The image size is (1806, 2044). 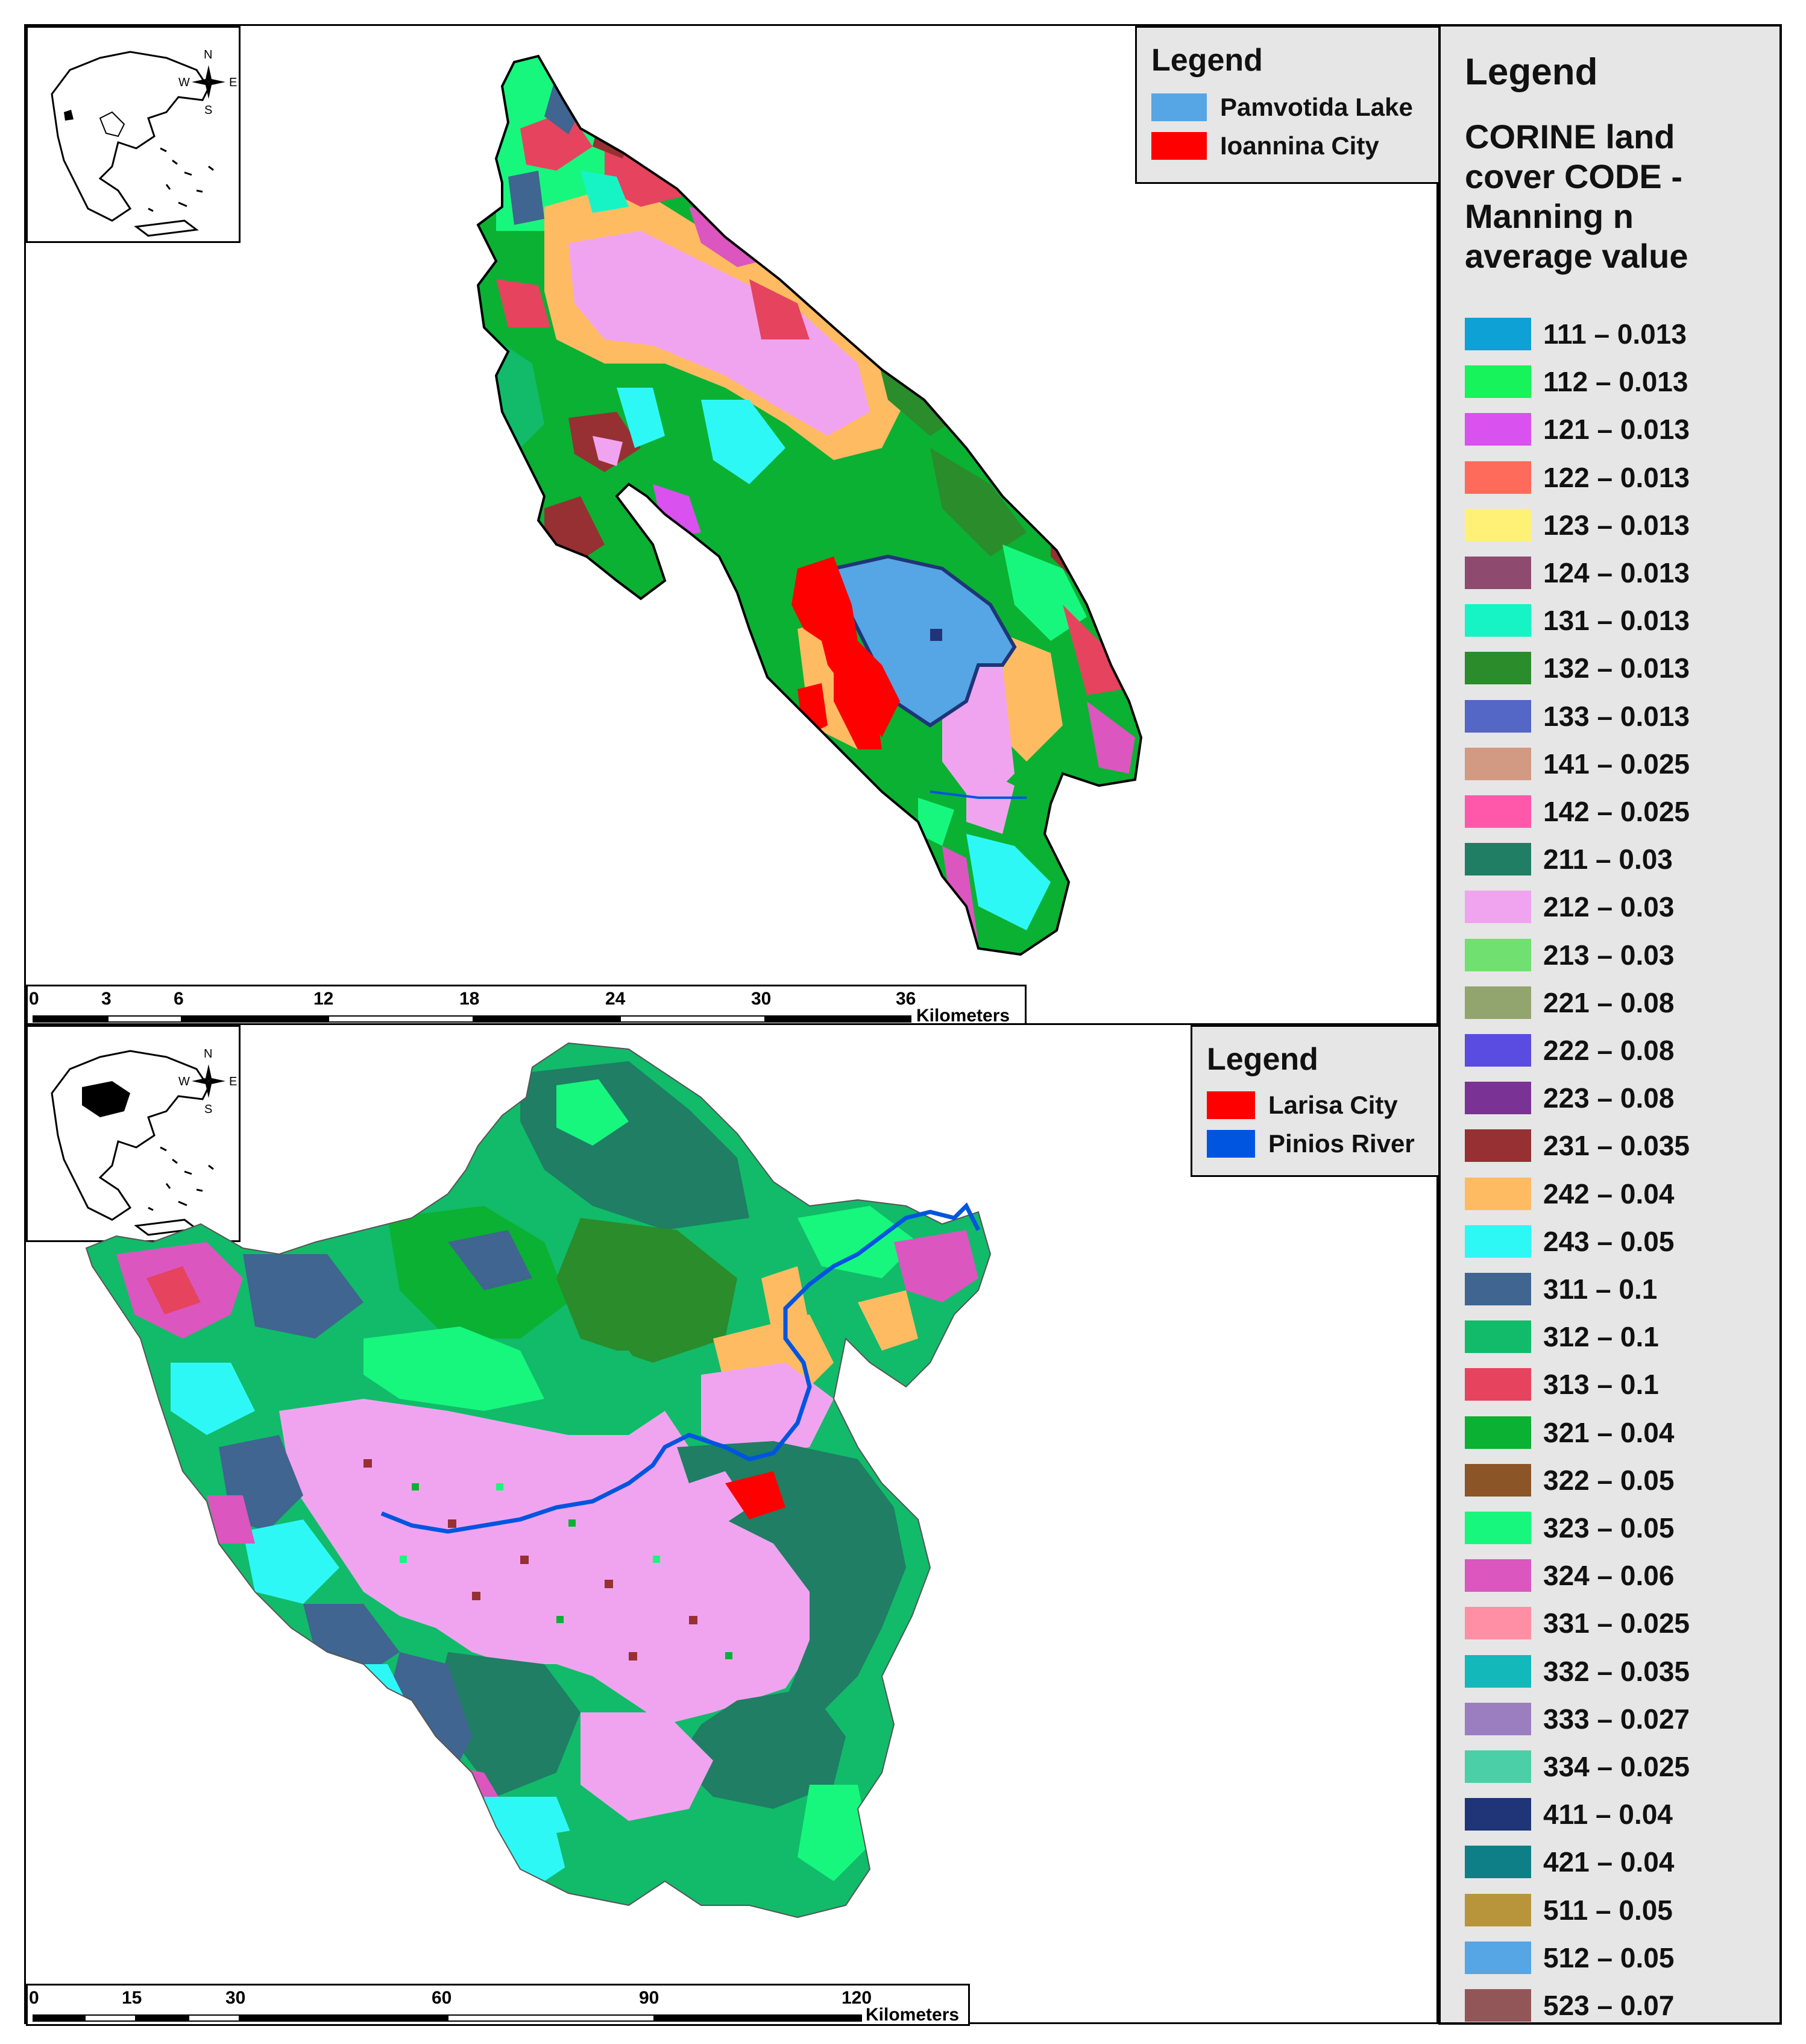 I want to click on top-scale-tick: 30, so click(x=761, y=999).